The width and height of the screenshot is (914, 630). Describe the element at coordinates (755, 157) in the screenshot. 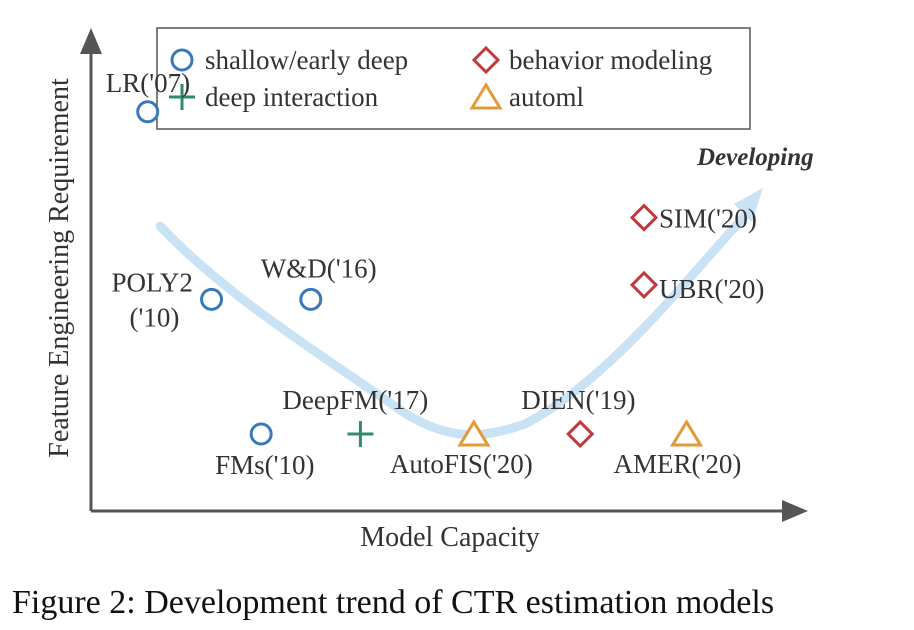

I see `trend-label: Developing` at that location.